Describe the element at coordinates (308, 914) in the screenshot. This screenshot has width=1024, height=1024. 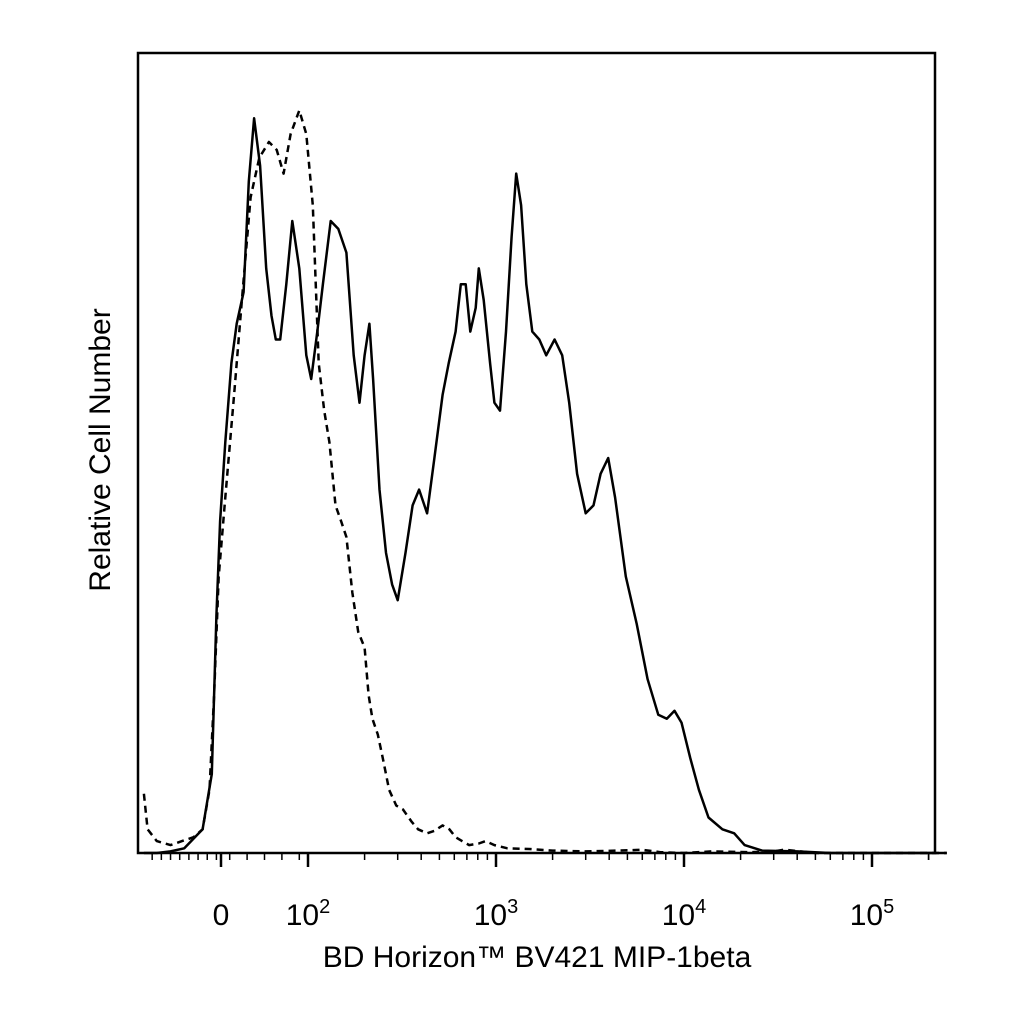
I see `x-tick-label: 10²` at that location.